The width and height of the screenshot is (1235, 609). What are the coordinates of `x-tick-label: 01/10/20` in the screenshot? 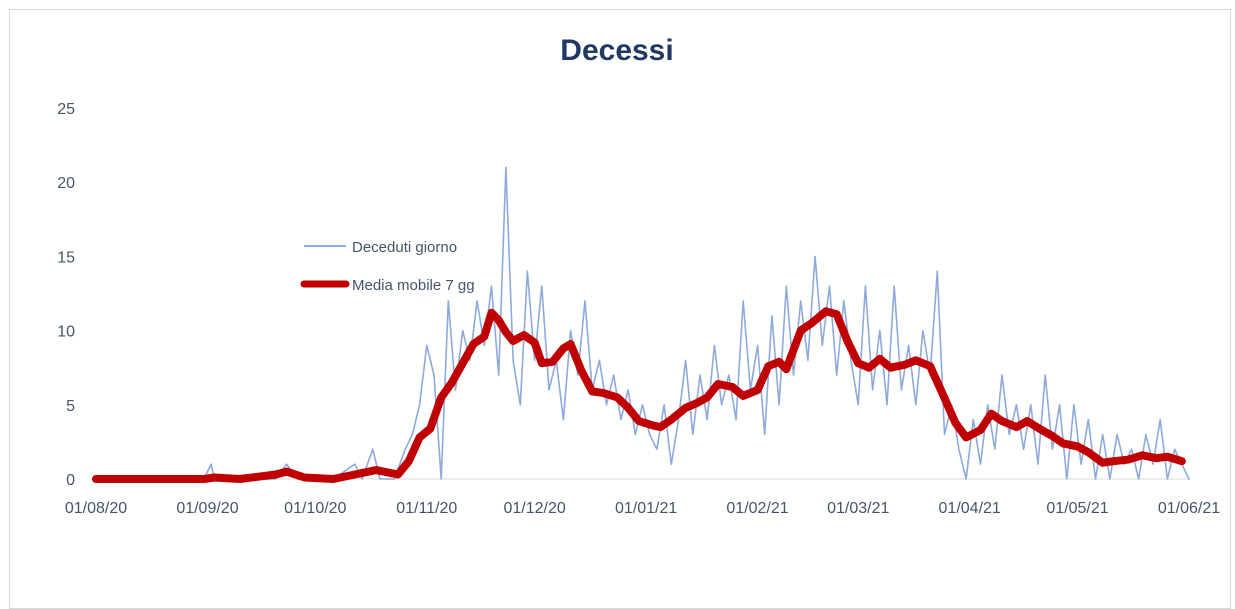 It's located at (315, 508).